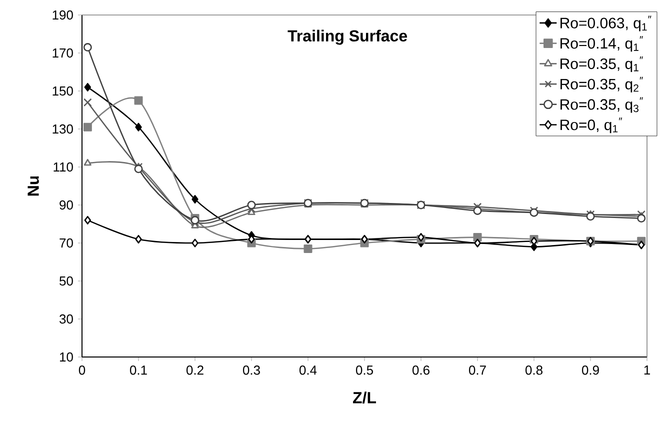 The height and width of the screenshot is (429, 661). I want to click on y-tick-label: 50, so click(66, 281).